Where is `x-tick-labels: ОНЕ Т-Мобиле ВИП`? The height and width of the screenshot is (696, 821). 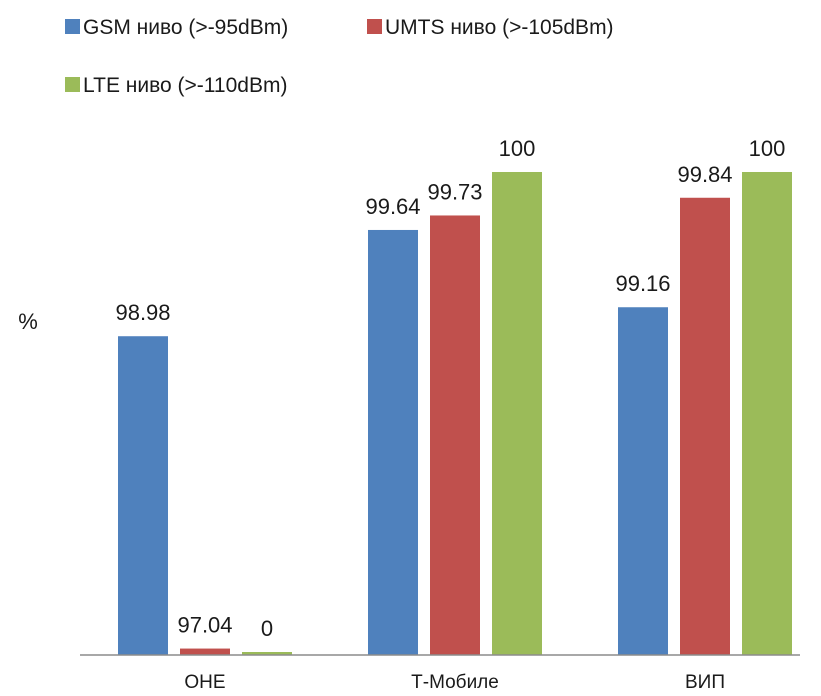 x-tick-labels: ОНЕ Т-Мобиле ВИП is located at coordinates (454, 682).